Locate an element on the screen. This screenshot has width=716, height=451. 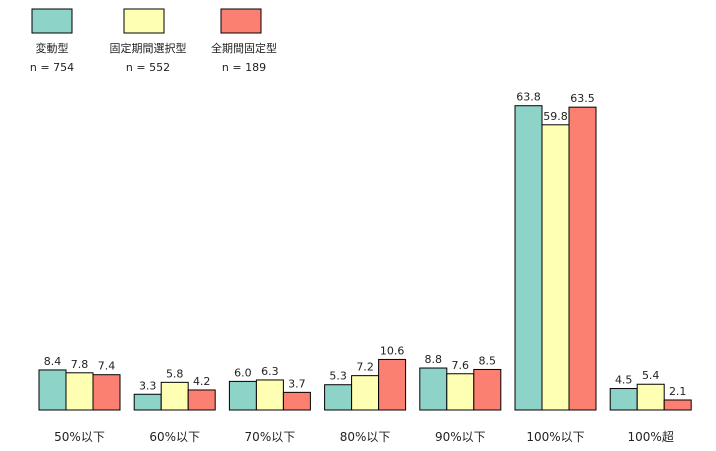
category-label-4: 90%以下 is located at coordinates (460, 437).